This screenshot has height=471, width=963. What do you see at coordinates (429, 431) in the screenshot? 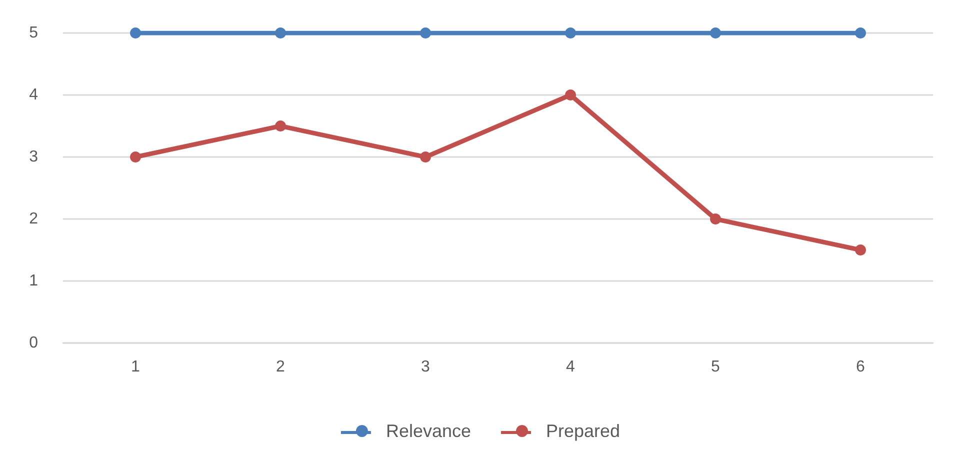
I see `legend-label: Relevance` at bounding box center [429, 431].